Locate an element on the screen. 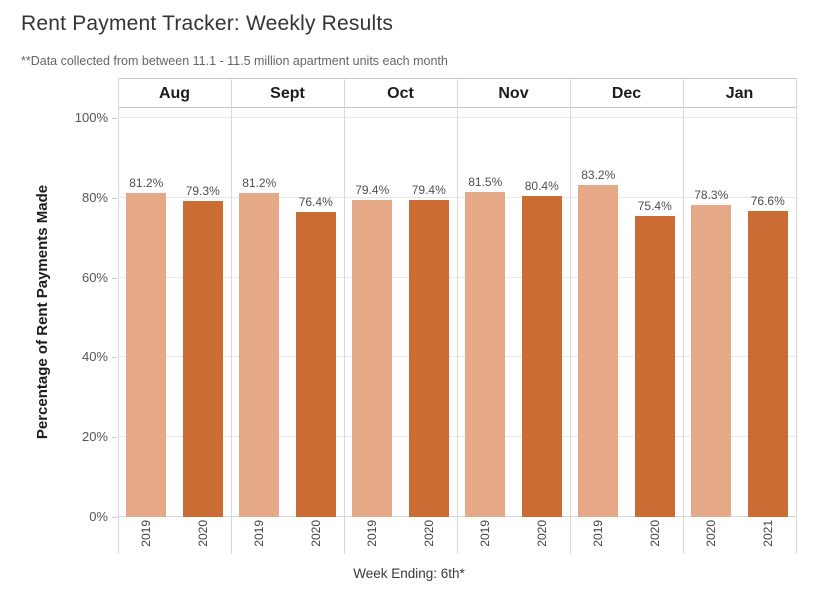 This screenshot has height=597, width=813. panel-jan: 78.3% 76.6% is located at coordinates (739, 313).